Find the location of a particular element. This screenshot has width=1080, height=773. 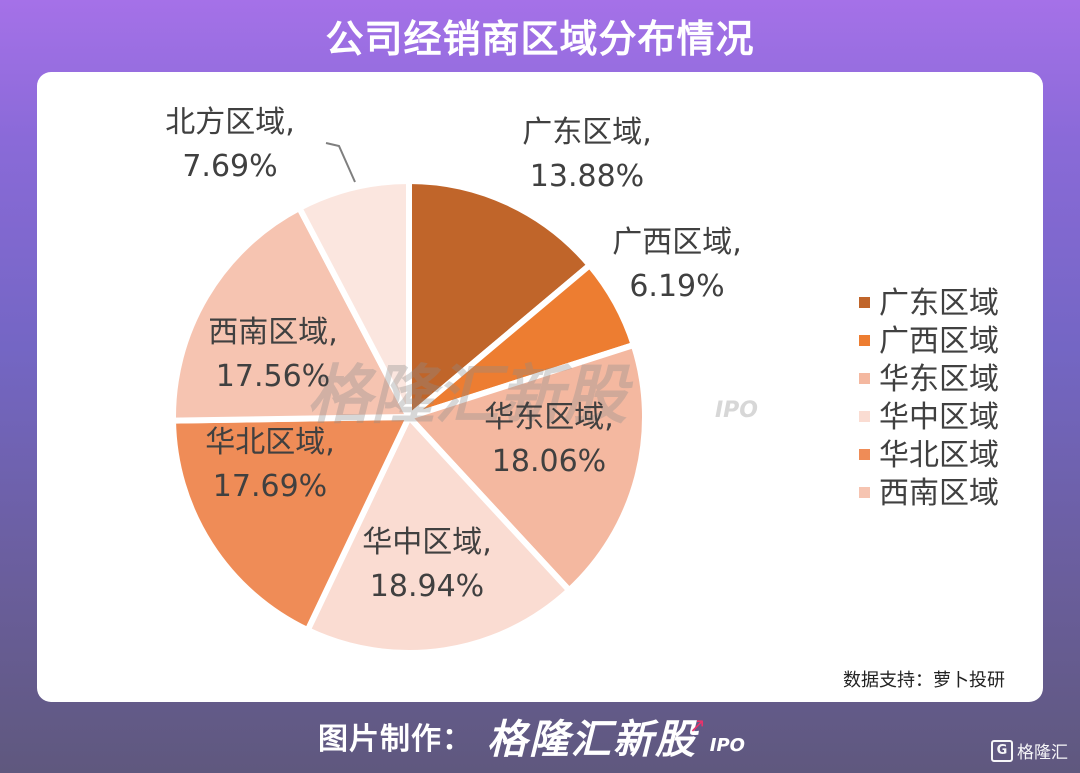

corner-logo: G 格隆汇 is located at coordinates (1029, 750).